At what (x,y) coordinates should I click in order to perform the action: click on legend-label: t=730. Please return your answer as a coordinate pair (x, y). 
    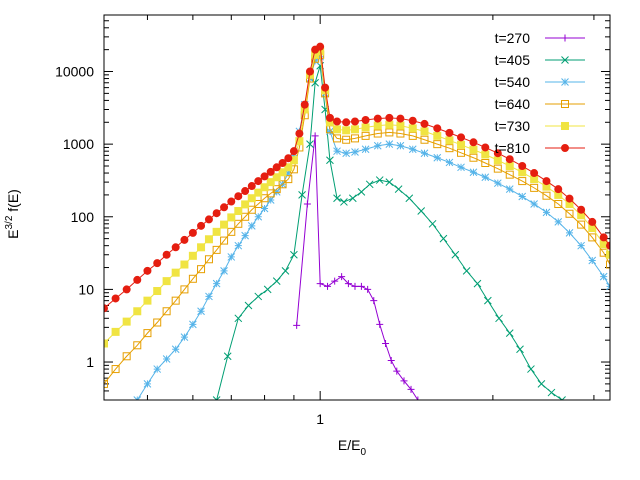
    Looking at the image, I should click on (513, 126).